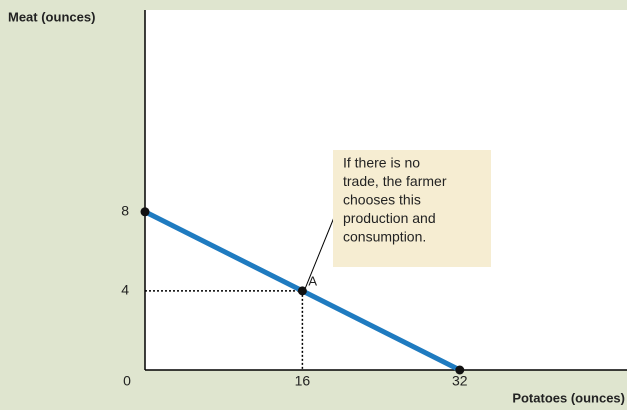 Image resolution: width=627 pixels, height=415 pixels. What do you see at coordinates (389, 218) in the screenshot?
I see `callout-text: production and` at bounding box center [389, 218].